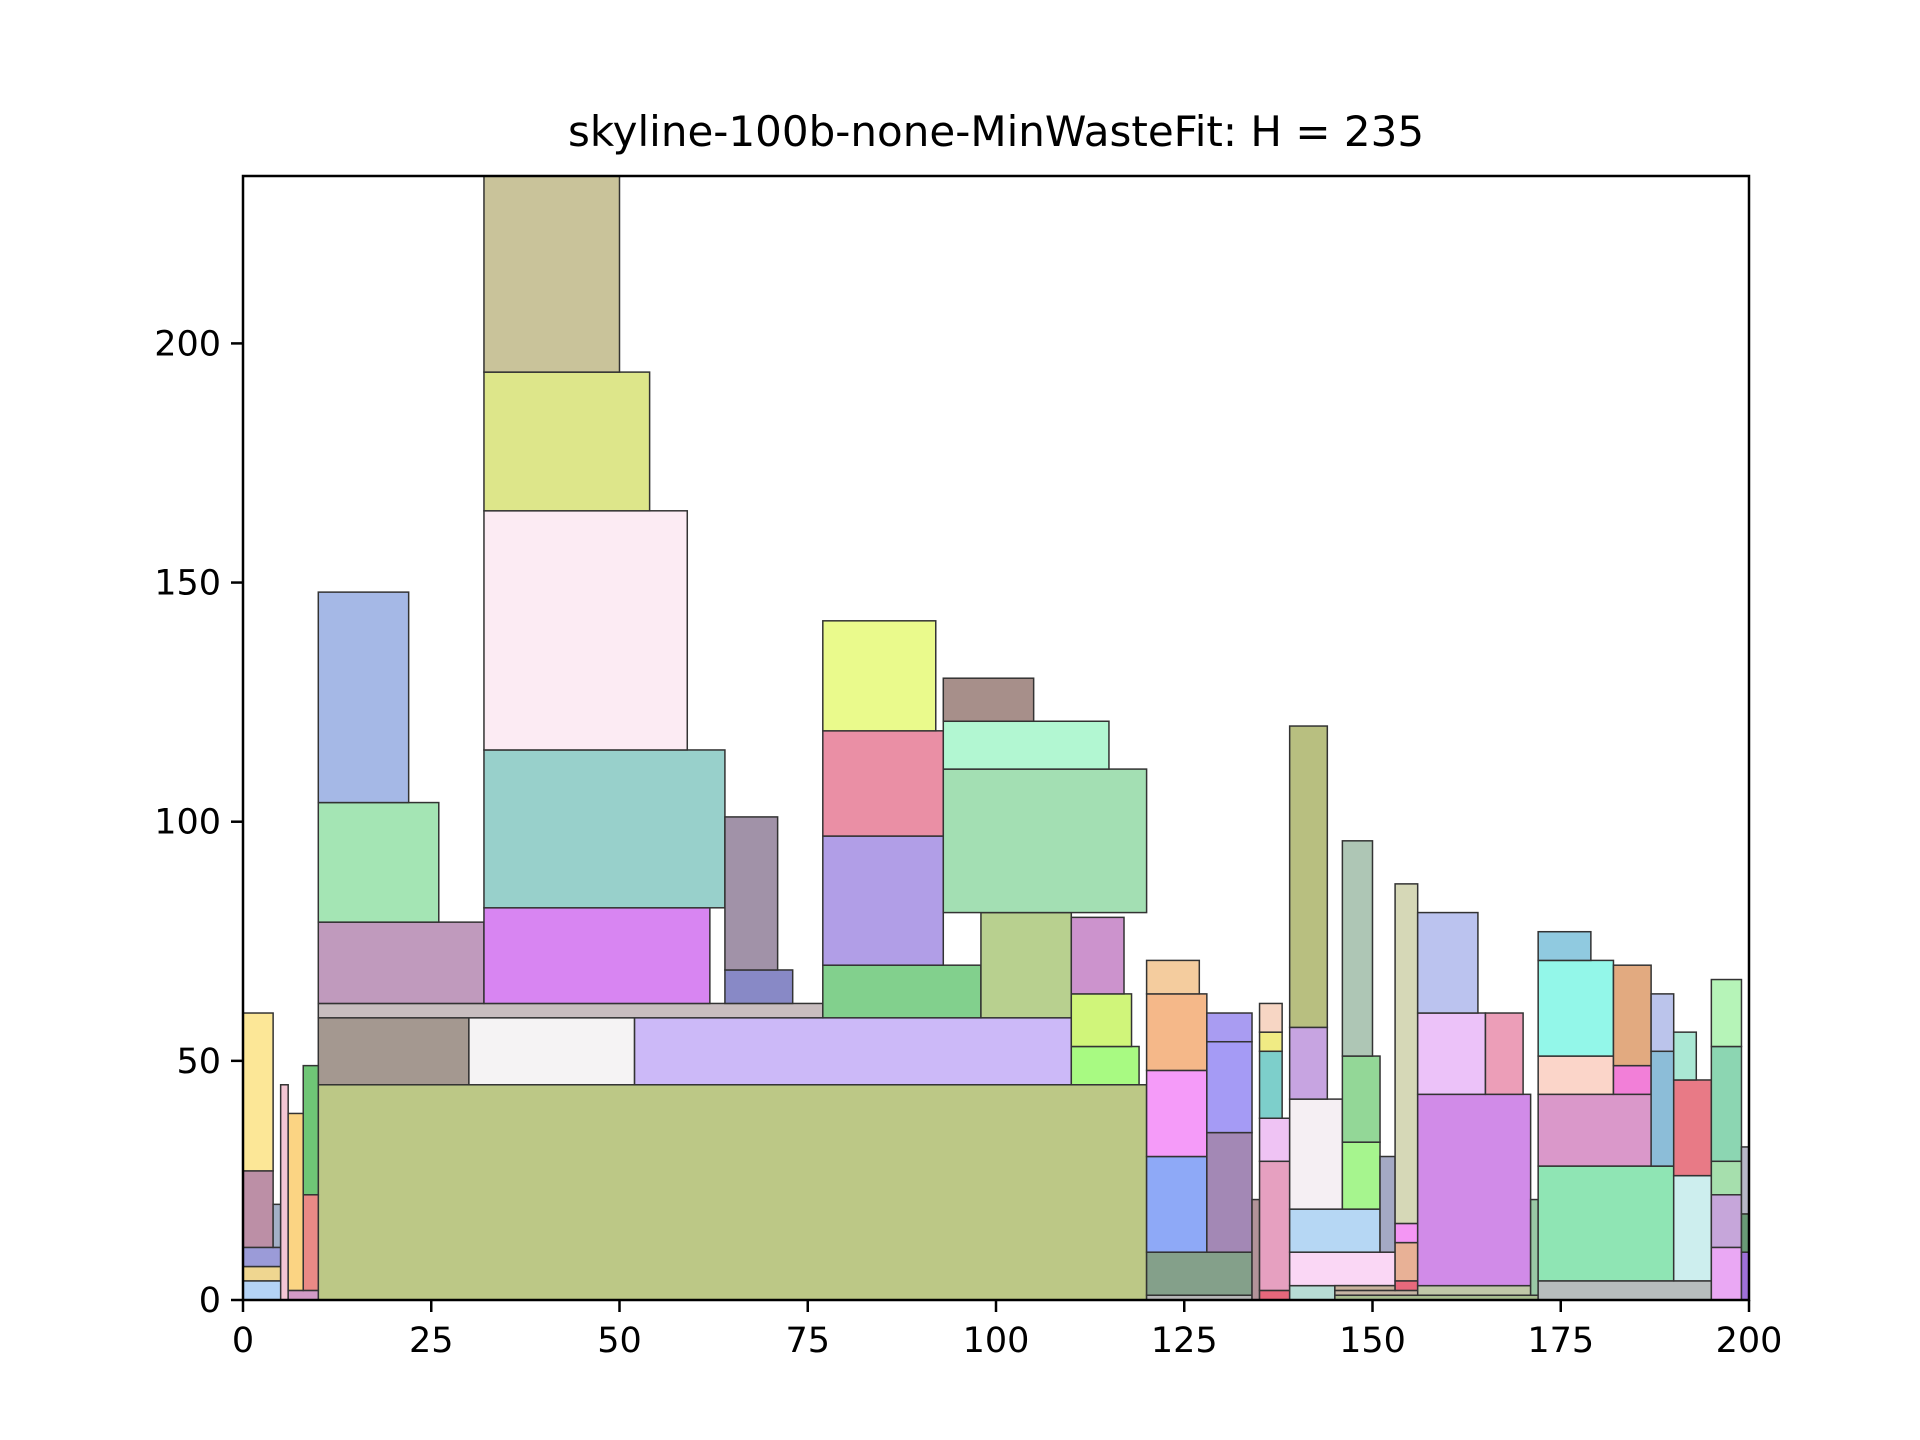 The width and height of the screenshot is (1920, 1440). What do you see at coordinates (619, 1341) in the screenshot?
I see `x-tick-label: 50` at bounding box center [619, 1341].